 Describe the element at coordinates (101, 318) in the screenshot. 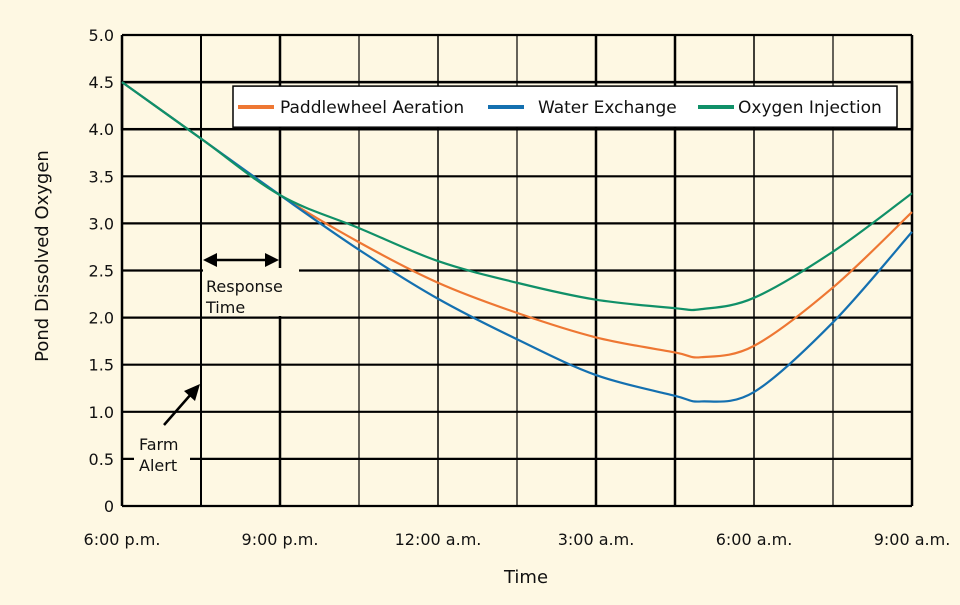

I see `y-tick-label: 2.0` at that location.